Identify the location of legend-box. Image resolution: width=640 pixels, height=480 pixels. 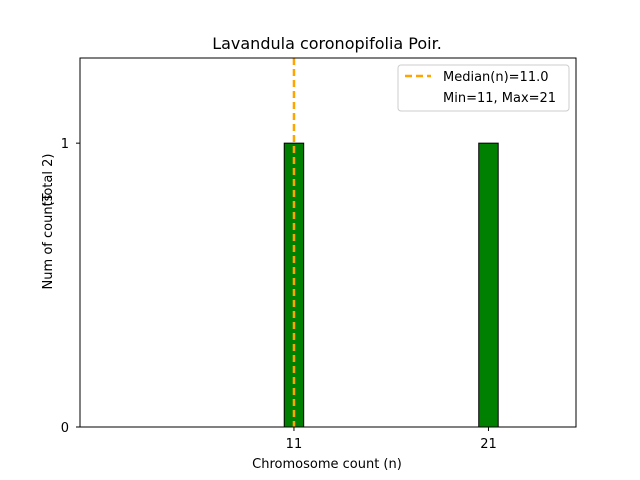
(483, 88).